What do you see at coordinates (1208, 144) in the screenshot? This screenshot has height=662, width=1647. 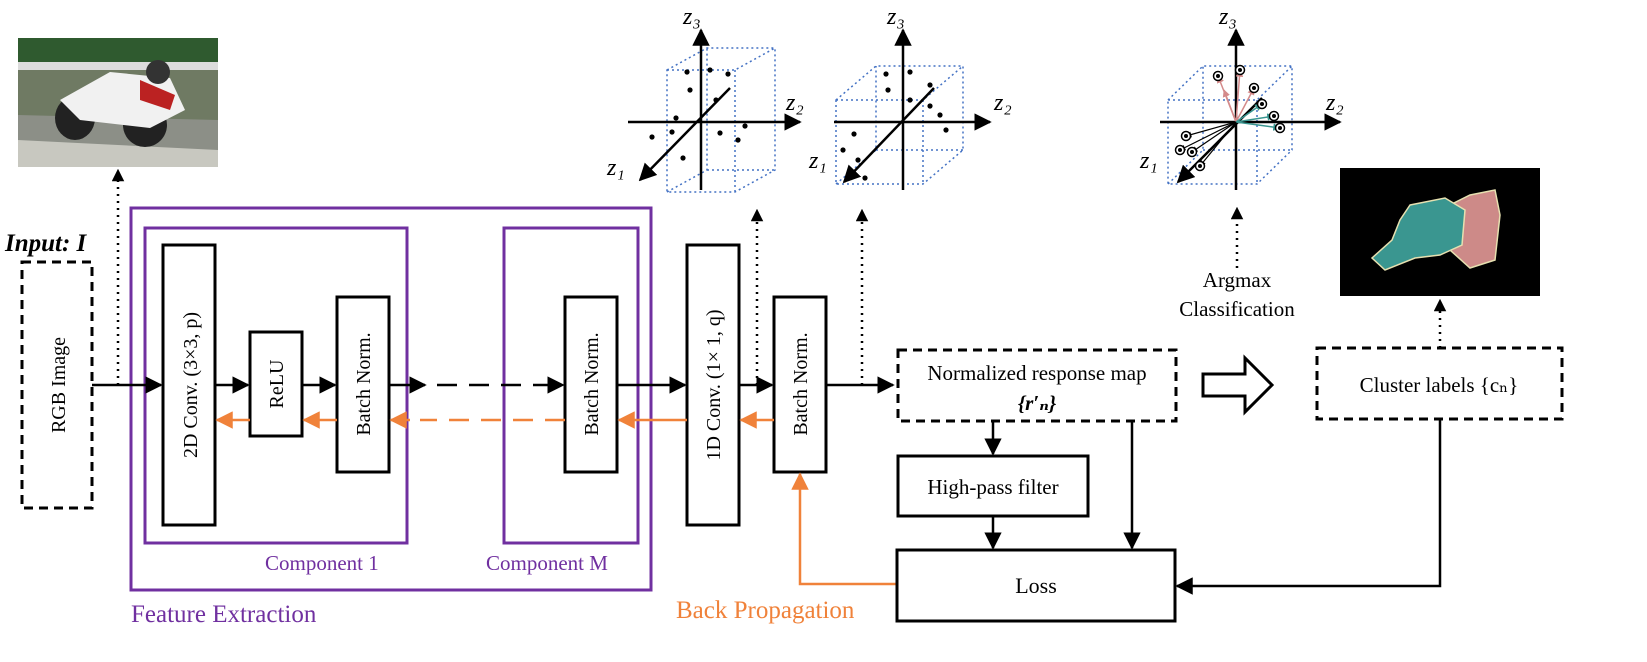 I see `black-vectors` at bounding box center [1208, 144].